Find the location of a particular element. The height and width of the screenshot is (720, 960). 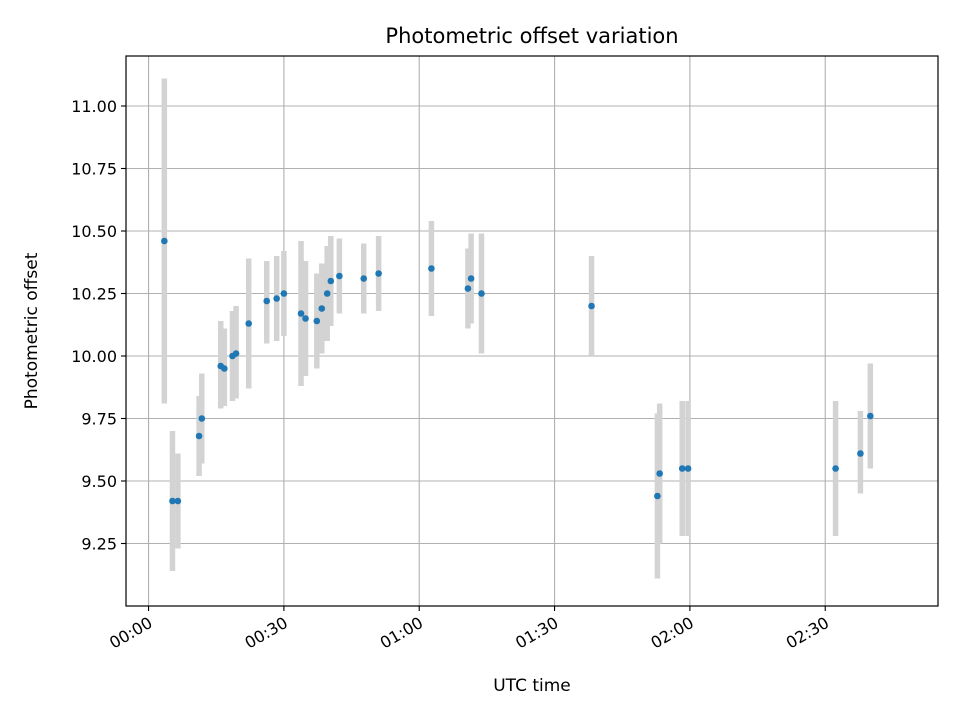

x-axis-title: UTC time is located at coordinates (532, 686).